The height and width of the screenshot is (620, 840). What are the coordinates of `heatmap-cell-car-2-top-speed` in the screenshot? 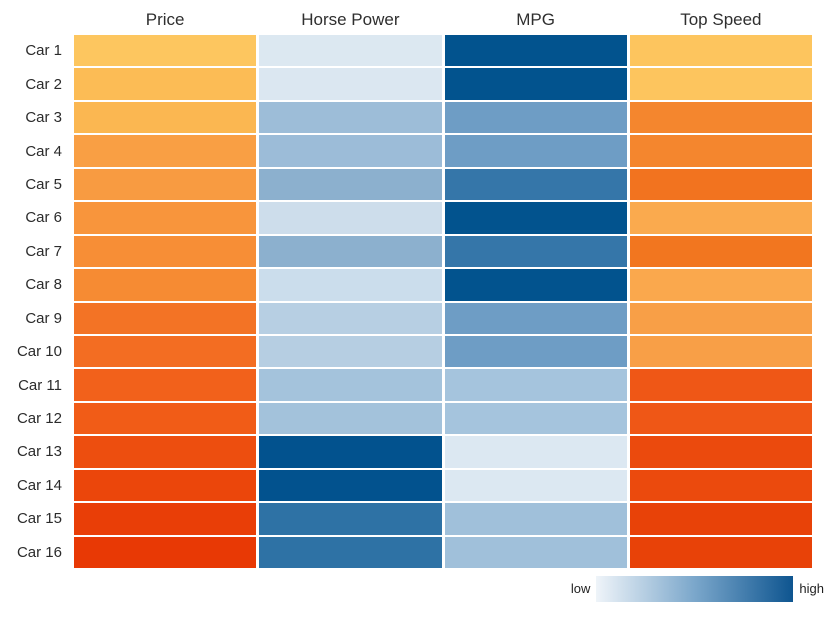 It's located at (720, 84).